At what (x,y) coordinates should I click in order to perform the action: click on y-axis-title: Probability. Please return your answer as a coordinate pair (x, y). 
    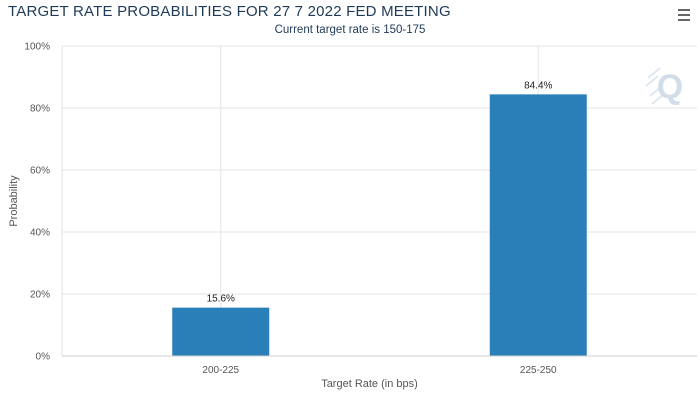
    Looking at the image, I should click on (14, 201).